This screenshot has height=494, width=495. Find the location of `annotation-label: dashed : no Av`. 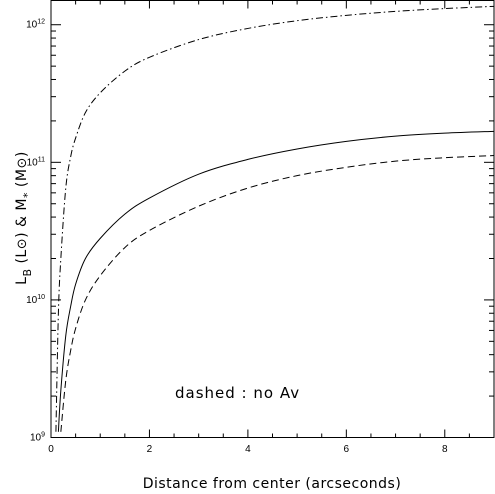

annotation-label: dashed : no Av is located at coordinates (237, 393).